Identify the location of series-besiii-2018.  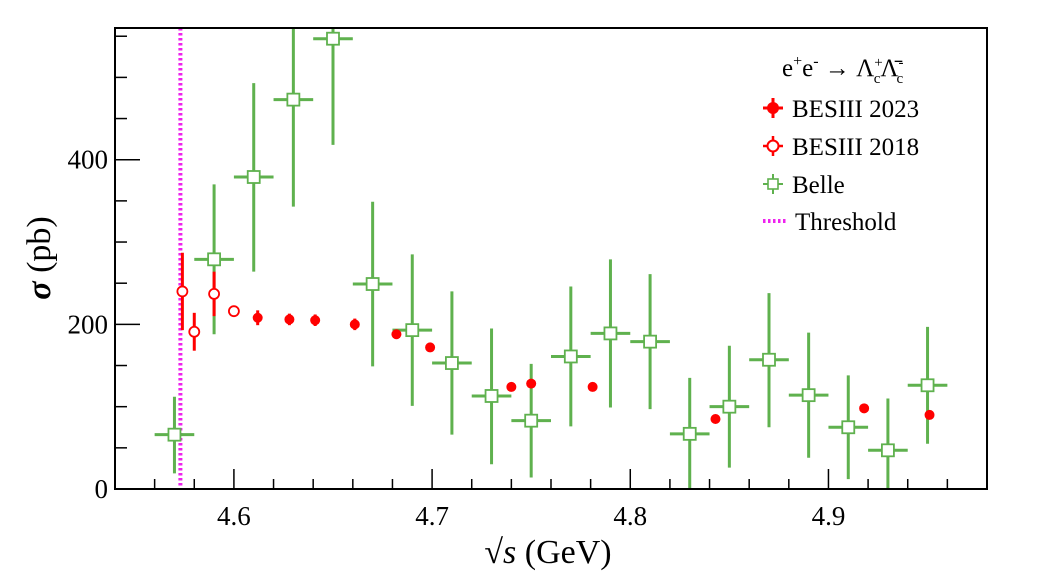
(208, 301).